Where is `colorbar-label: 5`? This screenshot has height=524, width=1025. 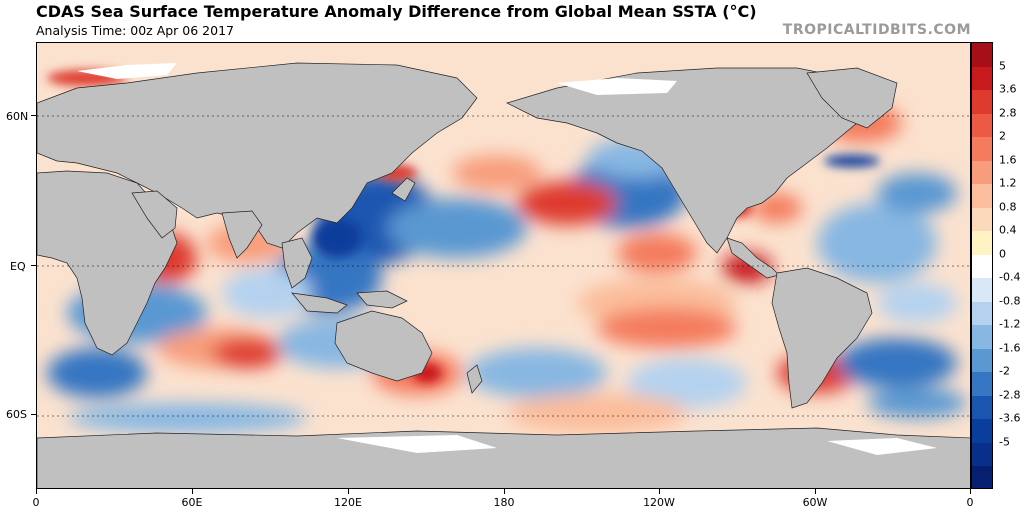 colorbar-label: 5 is located at coordinates (1002, 66).